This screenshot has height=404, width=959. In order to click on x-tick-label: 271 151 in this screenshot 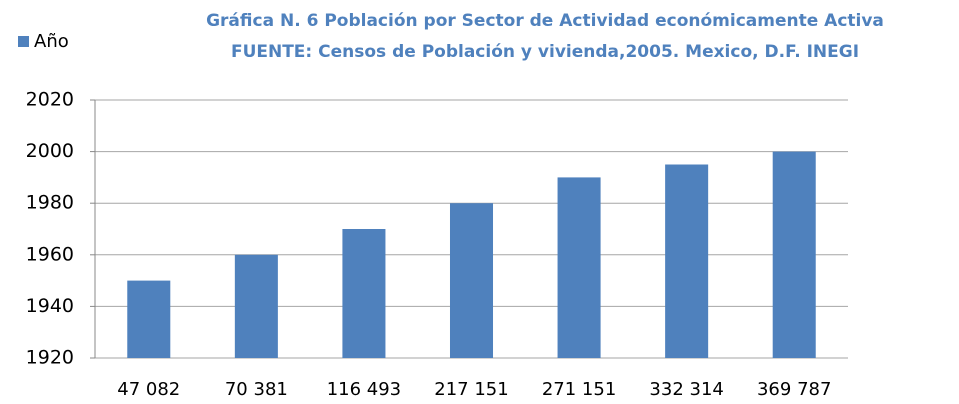, I will do `click(579, 389)`.